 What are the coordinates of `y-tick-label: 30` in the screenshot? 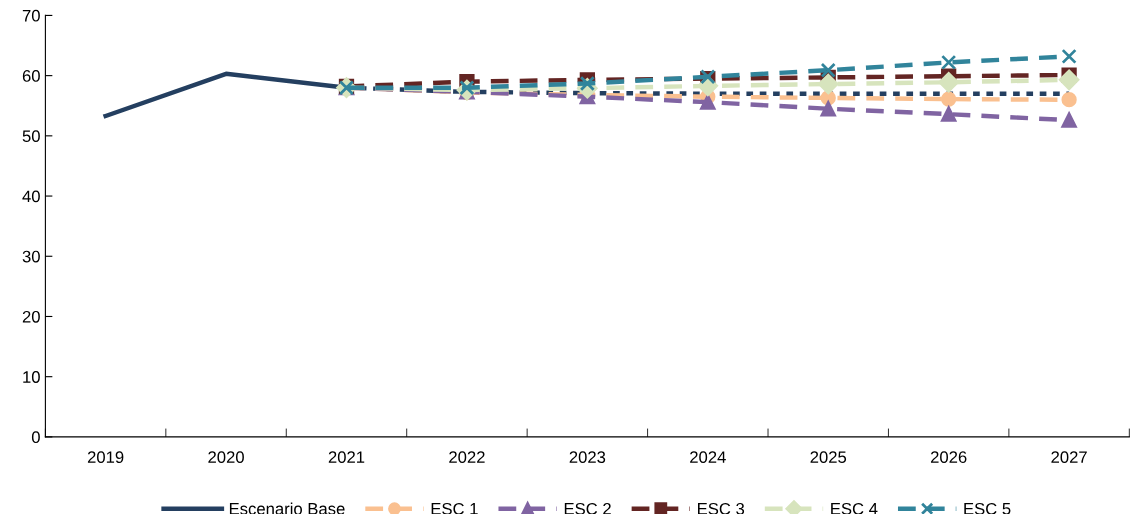 It's located at (31, 256).